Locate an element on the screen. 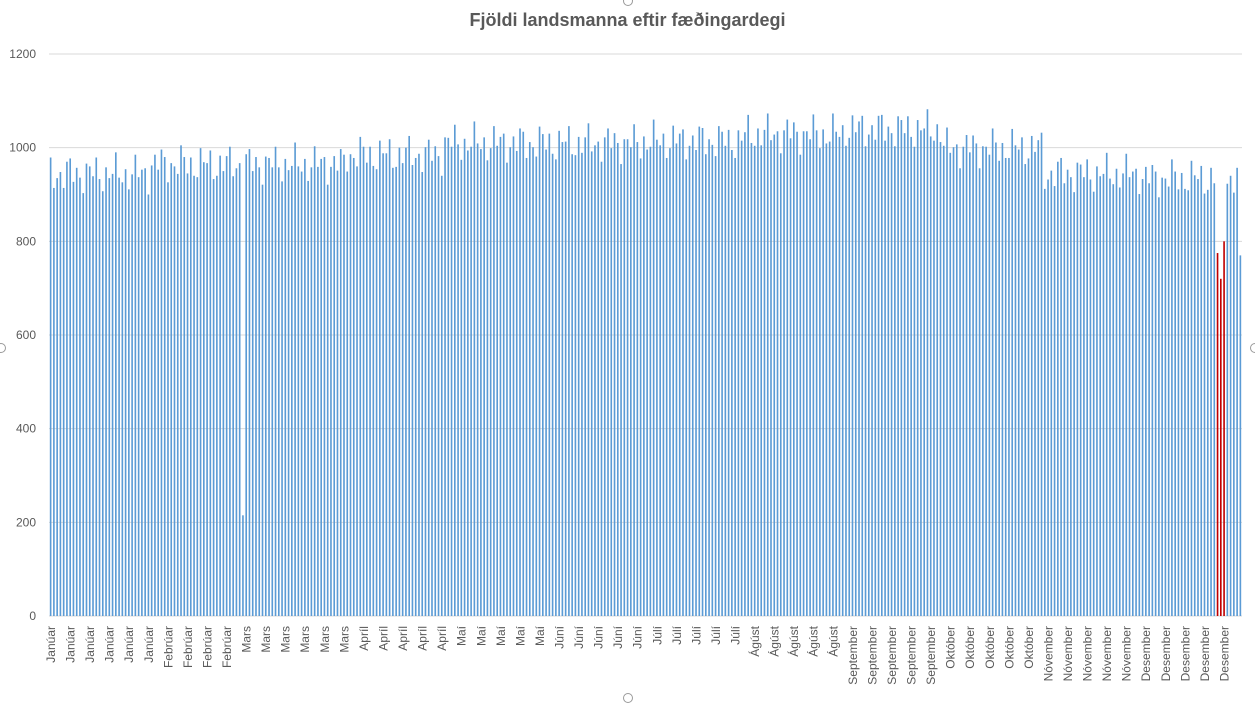 This screenshot has height=703, width=1255. y-tick-label: 400 is located at coordinates (26, 429).